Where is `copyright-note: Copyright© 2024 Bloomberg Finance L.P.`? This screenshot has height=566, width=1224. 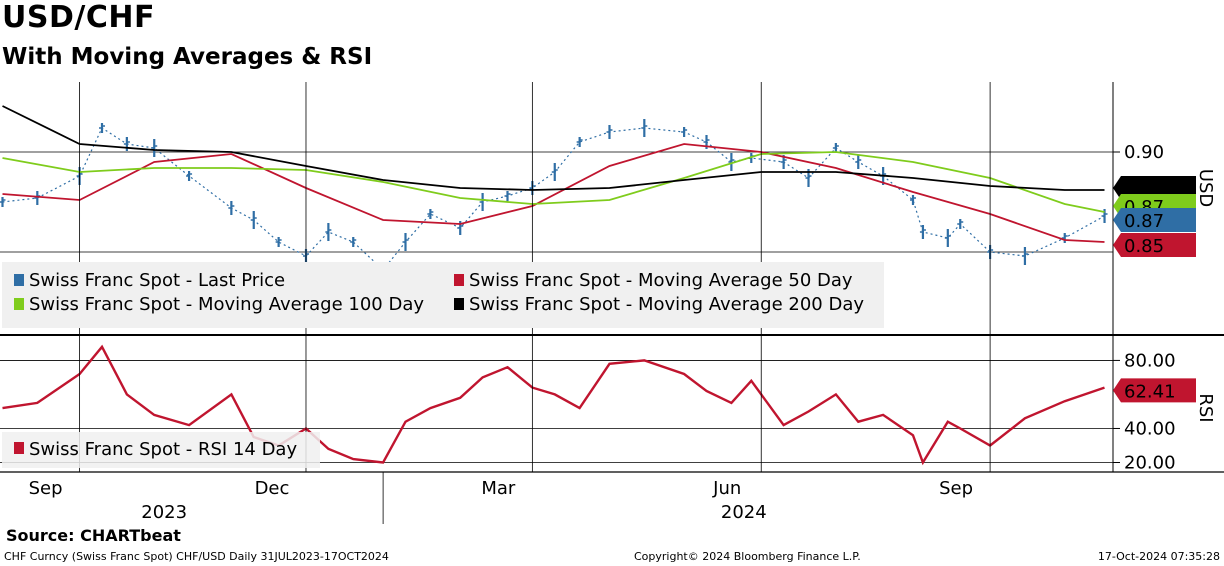
copyright-note: Copyright© 2024 Bloomberg Finance L.P. is located at coordinates (747, 556).